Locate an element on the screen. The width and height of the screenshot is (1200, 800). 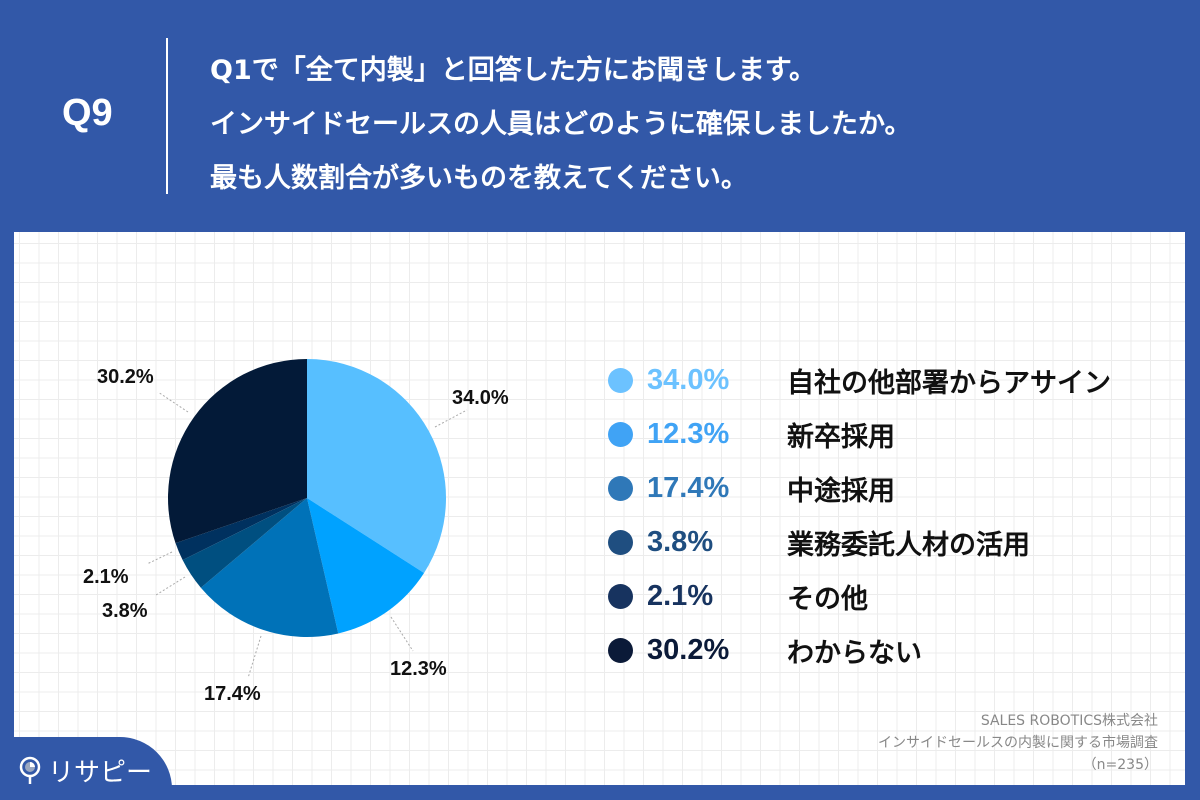
legend-label: 新卒採用 is located at coordinates (841, 437).